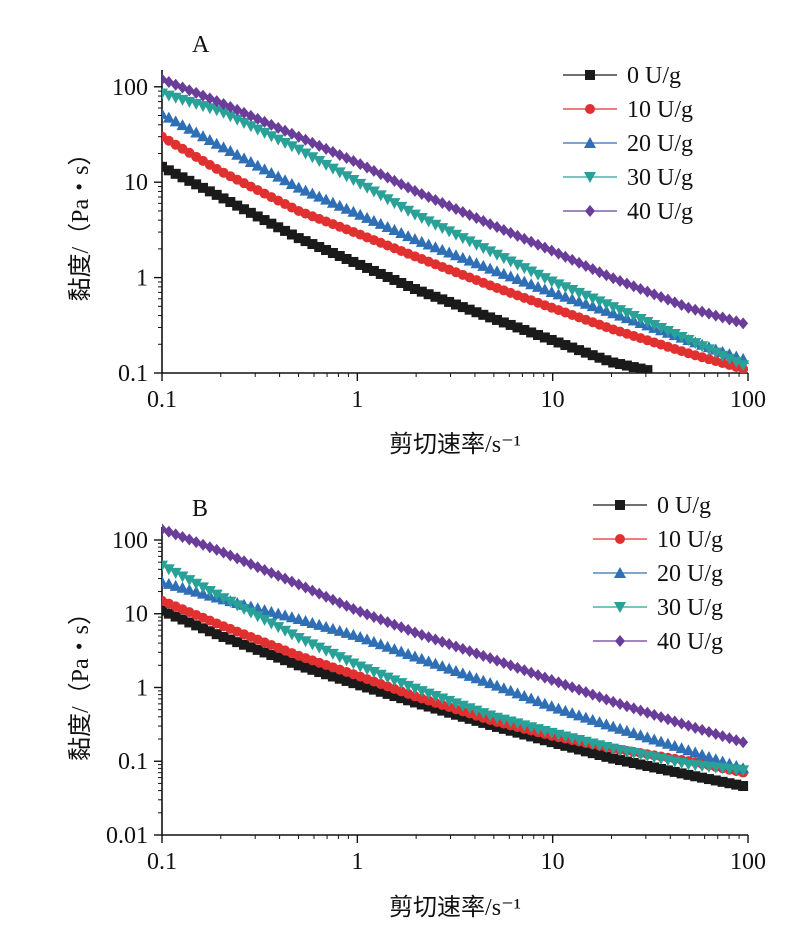 The width and height of the screenshot is (805, 936). Describe the element at coordinates (162, 862) in the screenshot. I see `x-tick-label: 0.1` at that location.